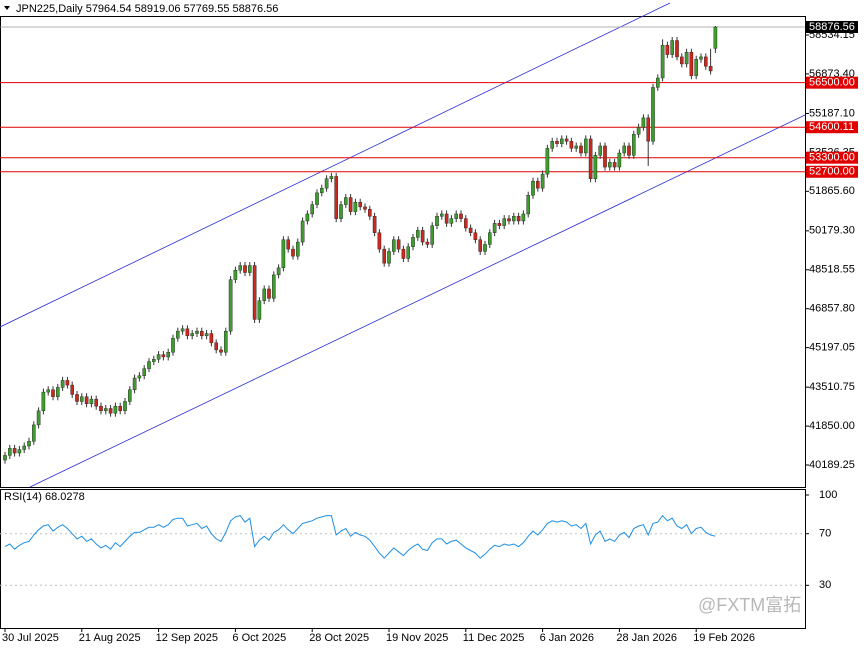 The width and height of the screenshot is (864, 648). Describe the element at coordinates (7, 8) in the screenshot. I see `header-arrow` at that location.